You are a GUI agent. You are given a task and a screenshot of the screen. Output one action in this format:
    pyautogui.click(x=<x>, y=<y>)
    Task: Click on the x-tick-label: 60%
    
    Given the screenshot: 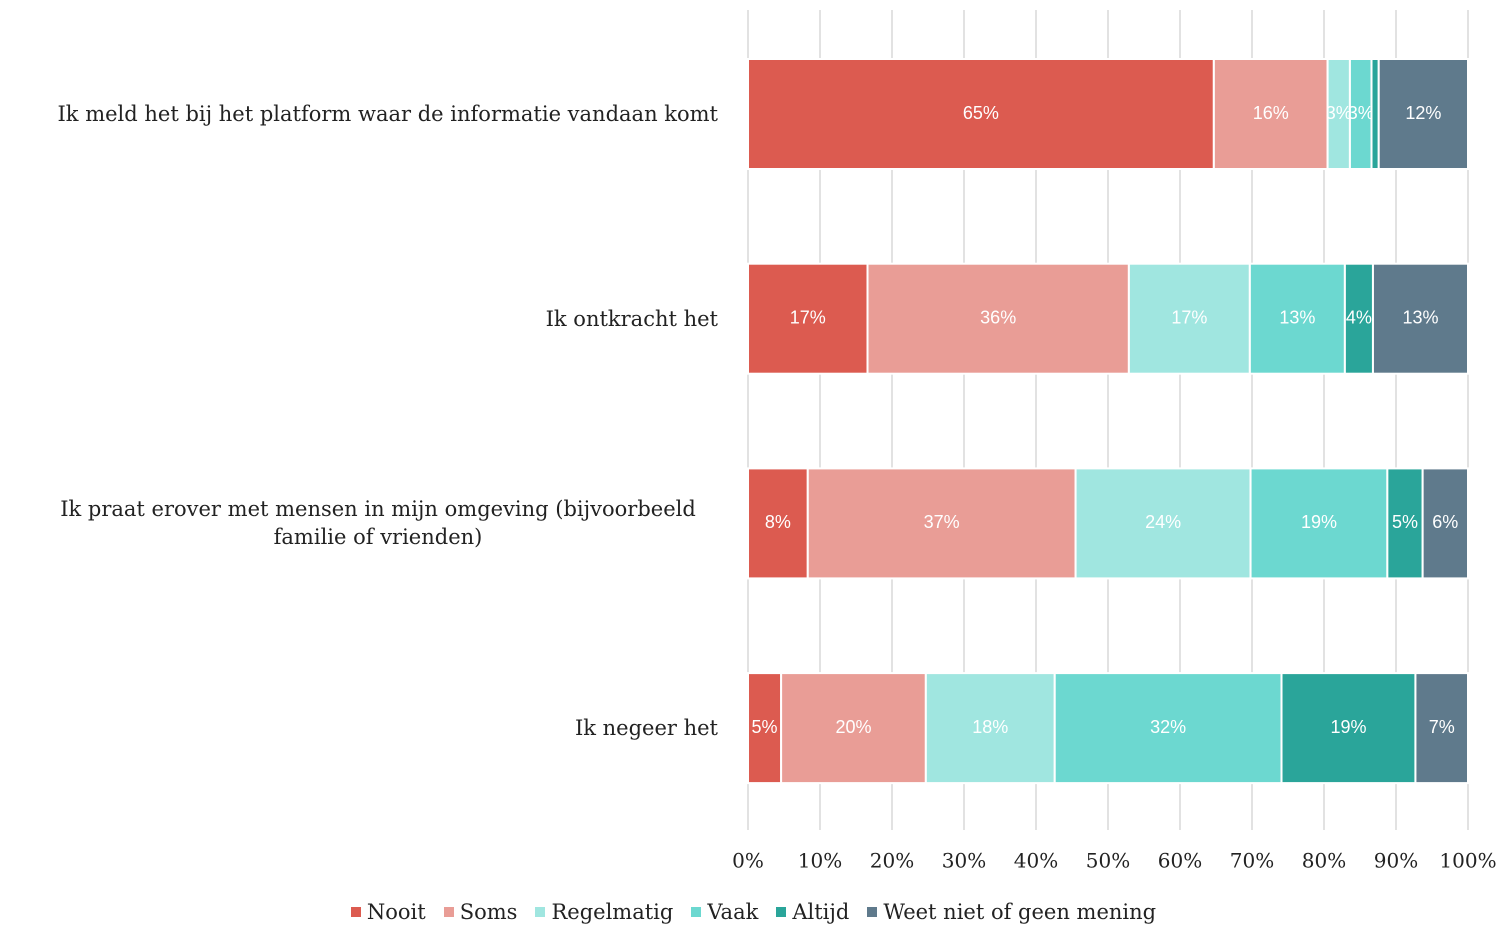 What is the action you would take?
    pyautogui.click(x=1180, y=861)
    